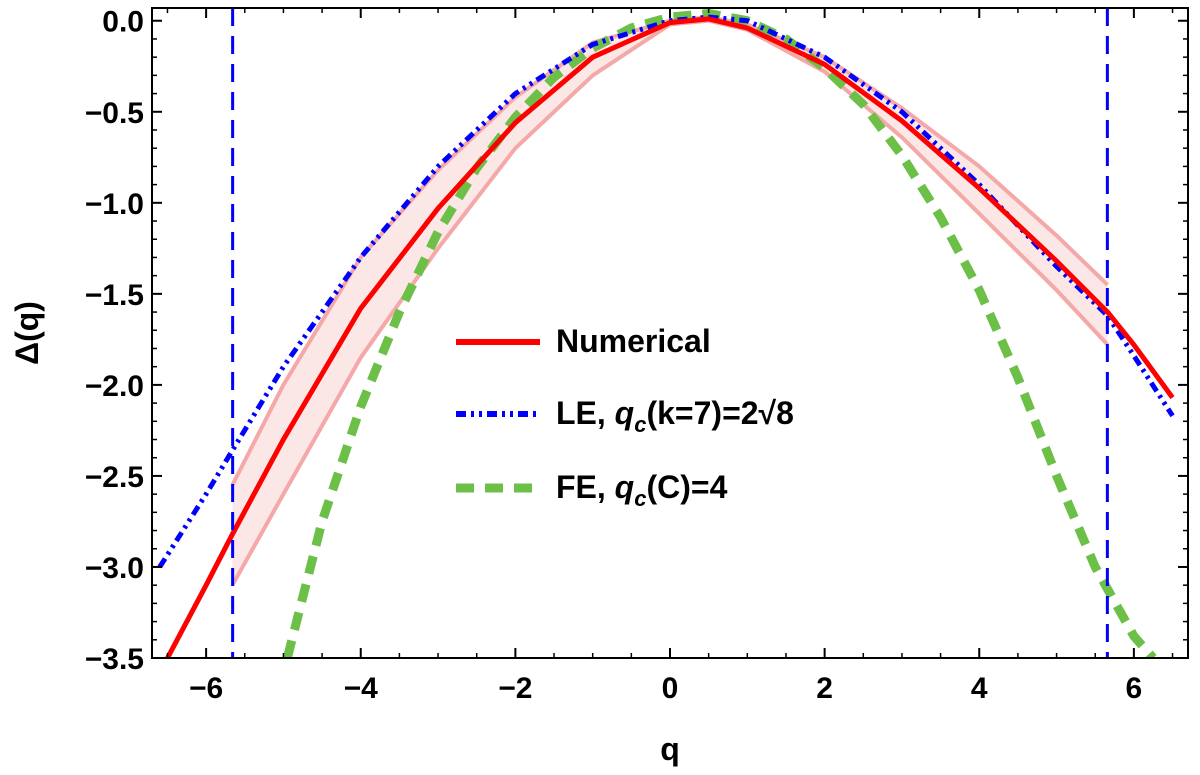 The image size is (1200, 775). Describe the element at coordinates (114, 568) in the screenshot. I see `y-tick-label: −3.0` at that location.